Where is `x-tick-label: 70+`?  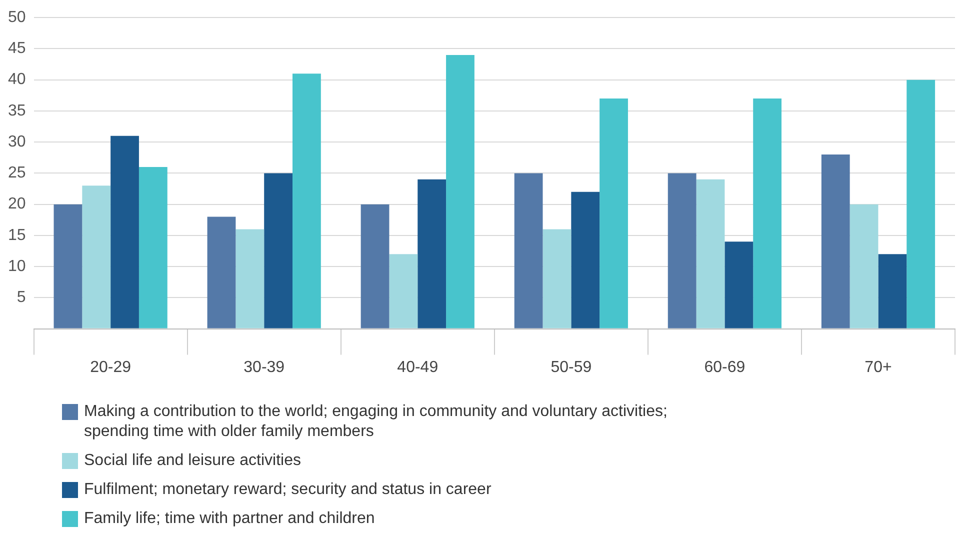
x-tick-label: 70+ is located at coordinates (878, 367).